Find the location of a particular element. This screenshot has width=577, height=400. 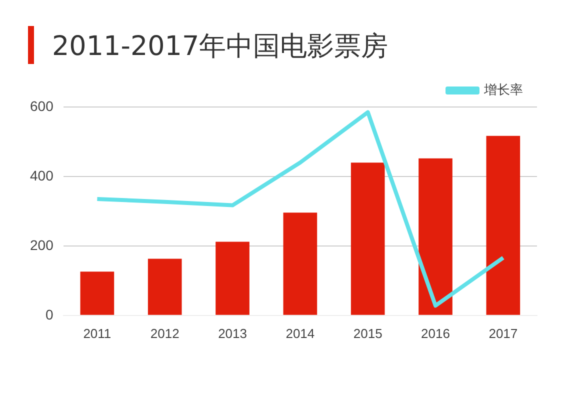

x-tick-label: 2016 is located at coordinates (435, 333).